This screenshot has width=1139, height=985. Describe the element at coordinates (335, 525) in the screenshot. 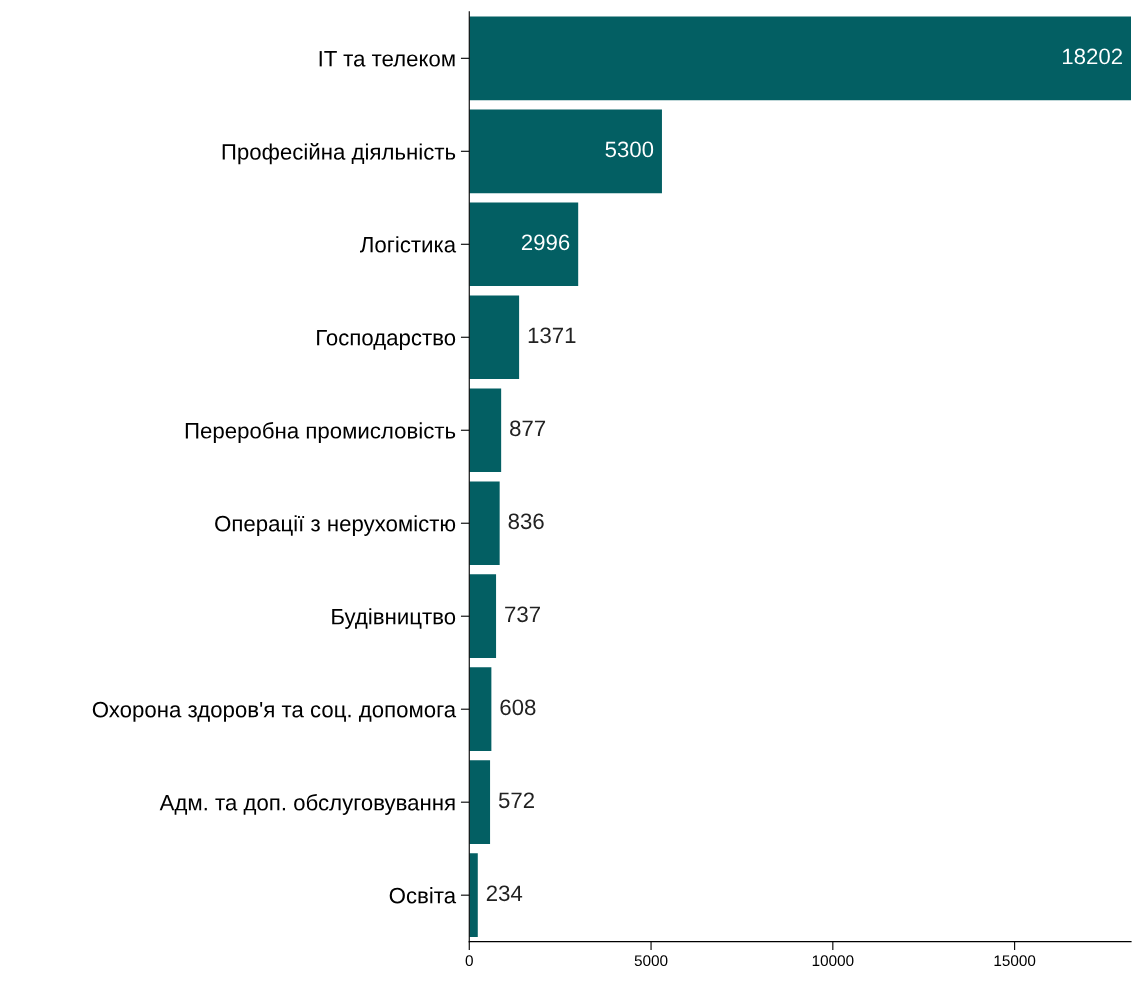

I see `y-tick-label: Операції з нерухомістю` at that location.